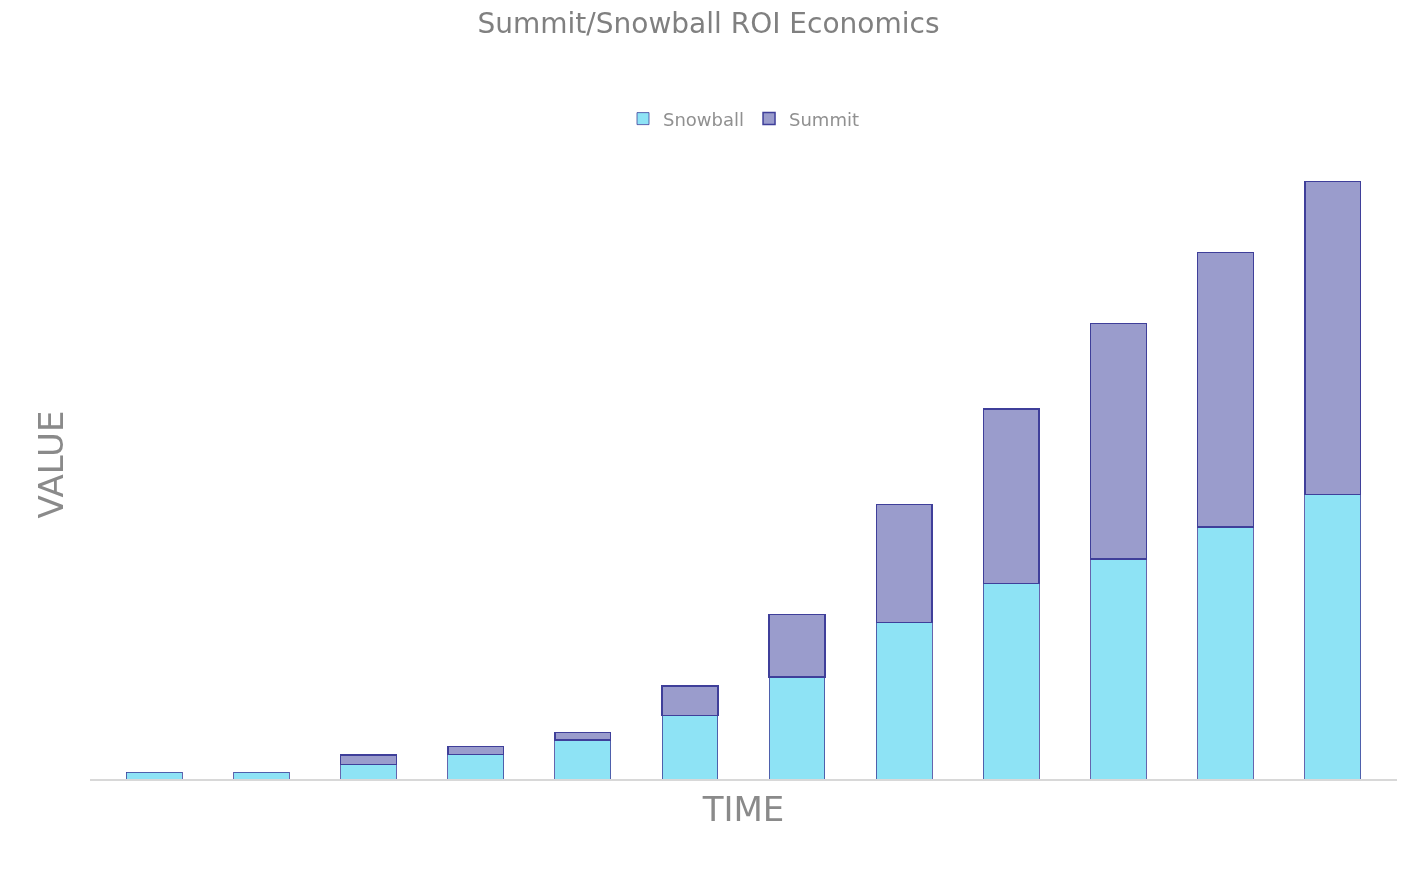 Image resolution: width=1417 pixels, height=889 pixels. Describe the element at coordinates (708, 23) in the screenshot. I see `chart-title: Summit/Snowball ROI Economics` at that location.